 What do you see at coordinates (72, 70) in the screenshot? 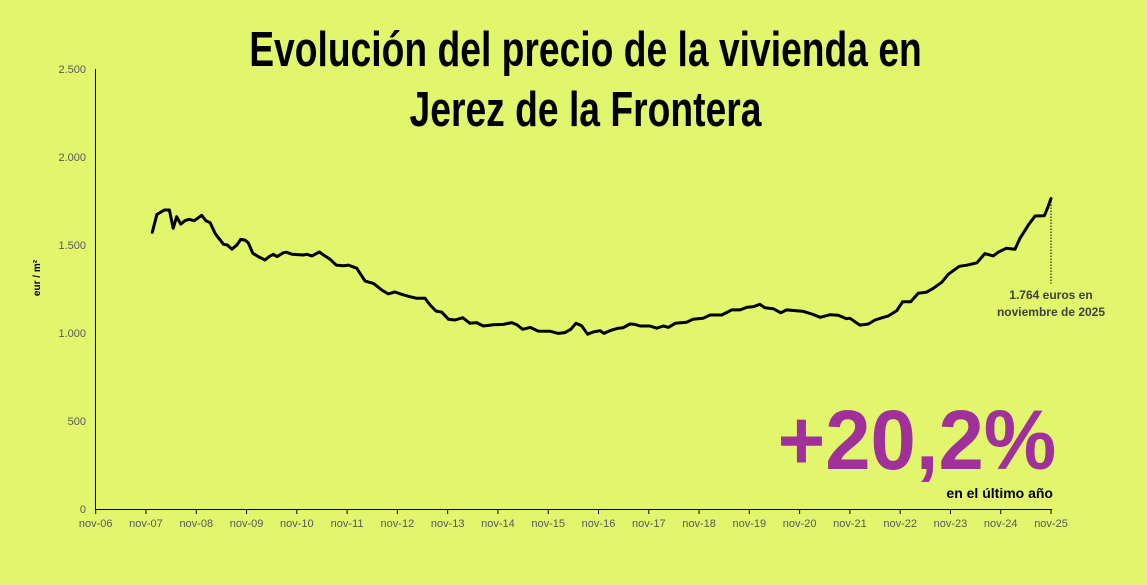
I see `y-tick-label: 2.500` at bounding box center [72, 70].